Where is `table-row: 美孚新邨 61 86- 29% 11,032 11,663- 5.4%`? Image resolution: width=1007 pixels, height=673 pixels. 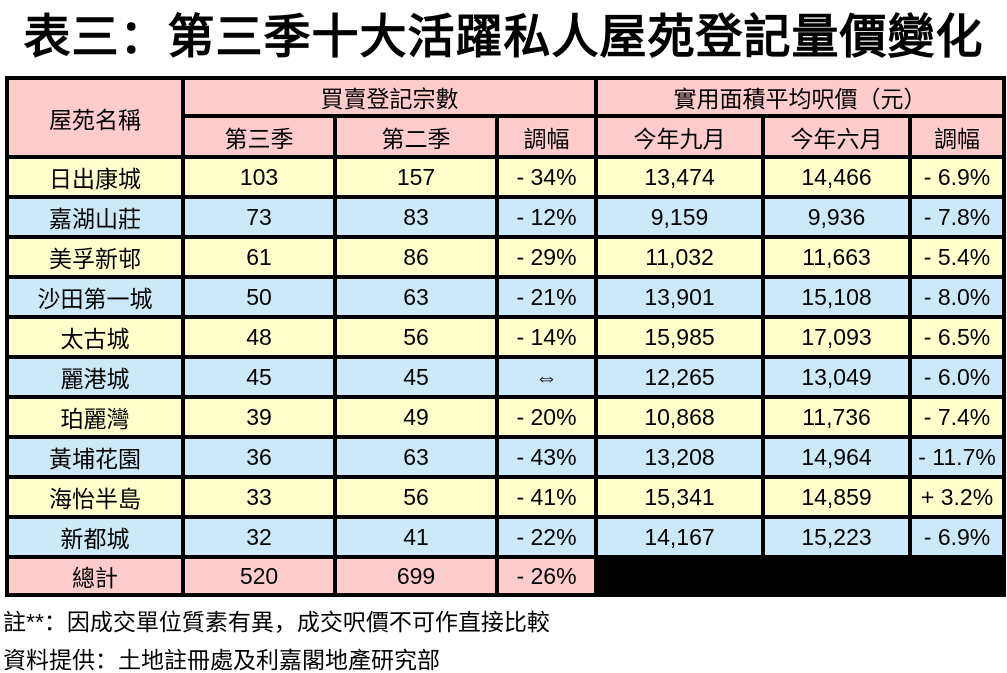 table-row: 美孚新邨 61 86- 29% 11,032 11,663- 5.4% is located at coordinates (506, 257).